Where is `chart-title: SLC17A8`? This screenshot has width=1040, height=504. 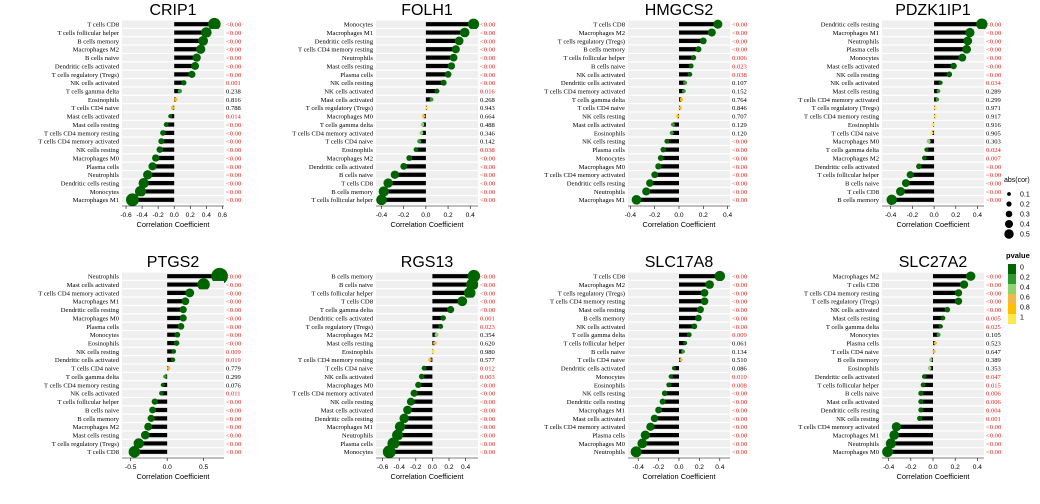
chart-title: SLC17A8 is located at coordinates (679, 262).